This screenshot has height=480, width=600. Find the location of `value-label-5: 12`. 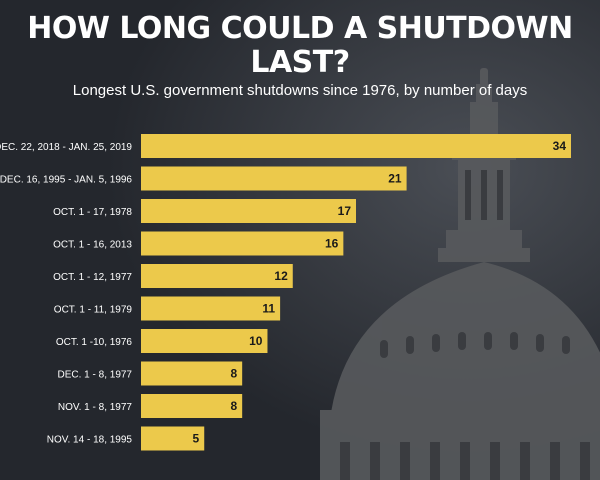

value-label-5: 12 is located at coordinates (281, 276).